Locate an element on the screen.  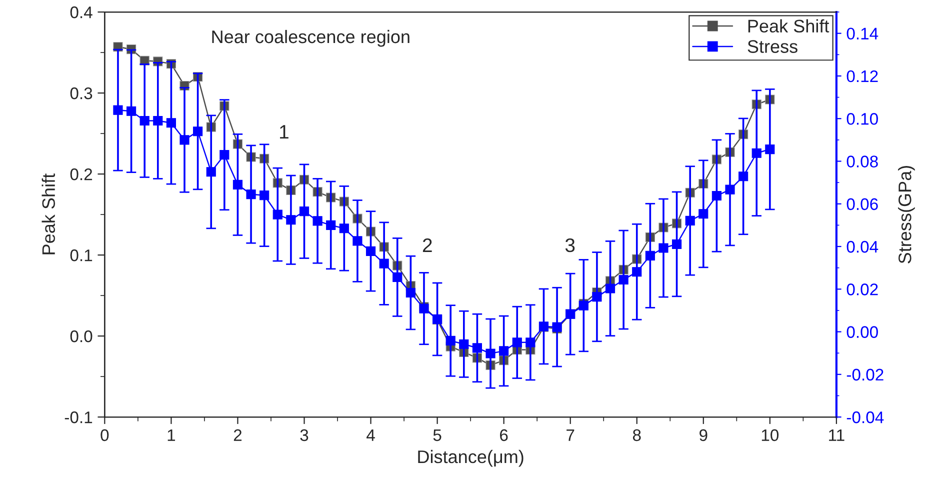
y2-tick-label: -0.04 is located at coordinates (865, 417).